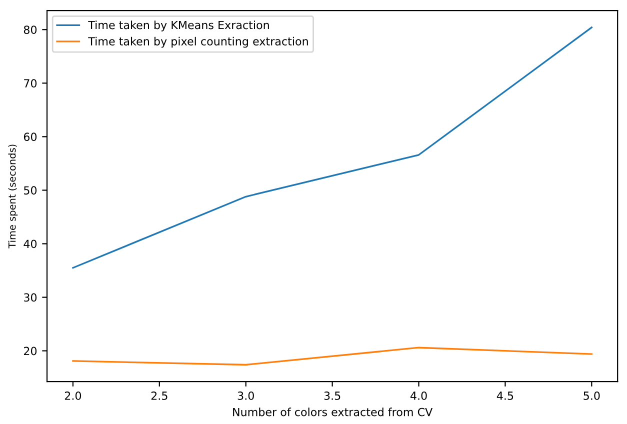 The image size is (627, 424). What do you see at coordinates (30, 297) in the screenshot?
I see `y-tick-label: 30` at bounding box center [30, 297].